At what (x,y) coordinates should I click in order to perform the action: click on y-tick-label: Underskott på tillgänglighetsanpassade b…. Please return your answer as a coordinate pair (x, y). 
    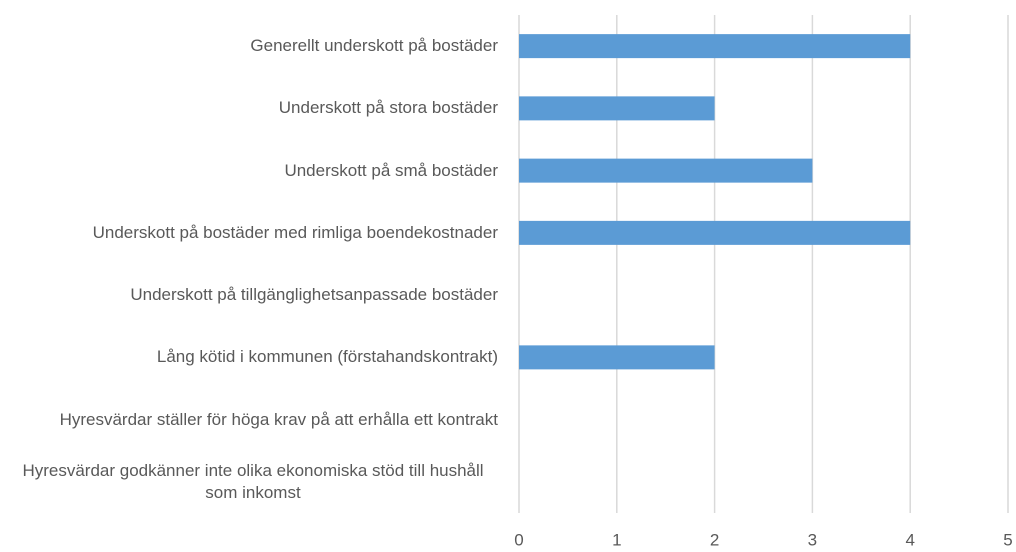
    Looking at the image, I should click on (314, 295).